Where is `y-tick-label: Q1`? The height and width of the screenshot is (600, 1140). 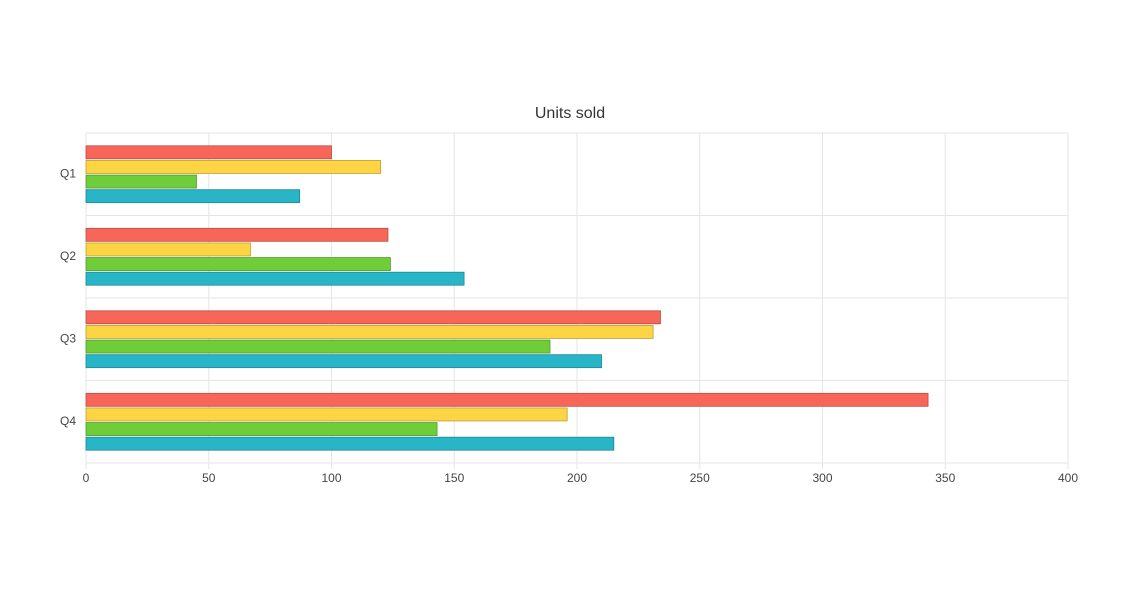
y-tick-label: Q1 is located at coordinates (68, 173).